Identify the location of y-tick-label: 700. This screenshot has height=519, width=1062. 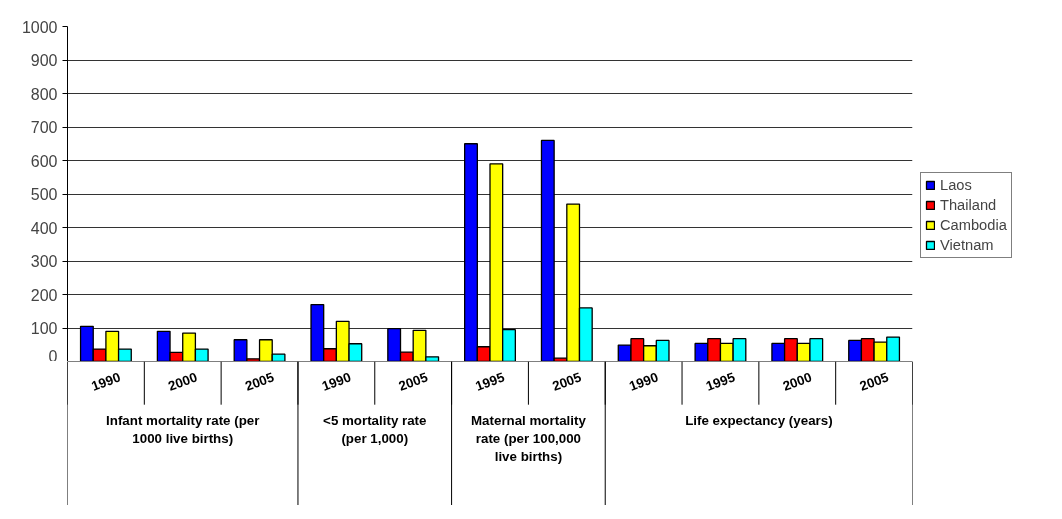
(44, 127).